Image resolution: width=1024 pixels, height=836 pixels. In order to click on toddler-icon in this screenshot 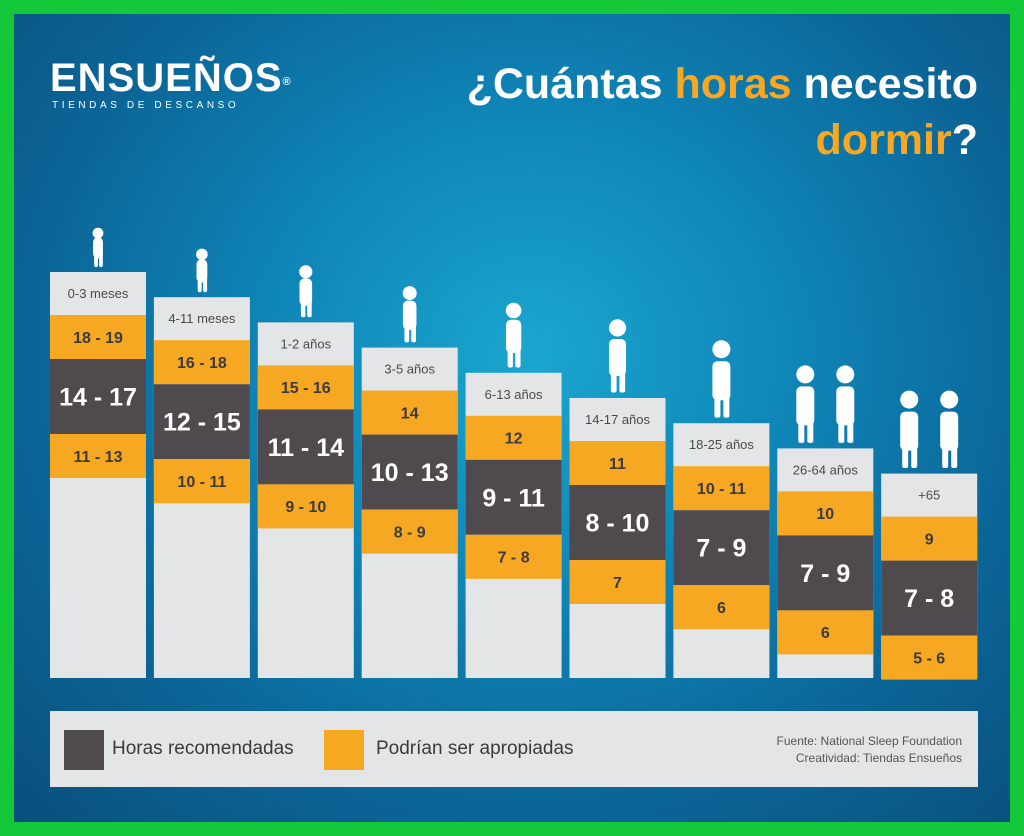, I will do `click(306, 291)`.